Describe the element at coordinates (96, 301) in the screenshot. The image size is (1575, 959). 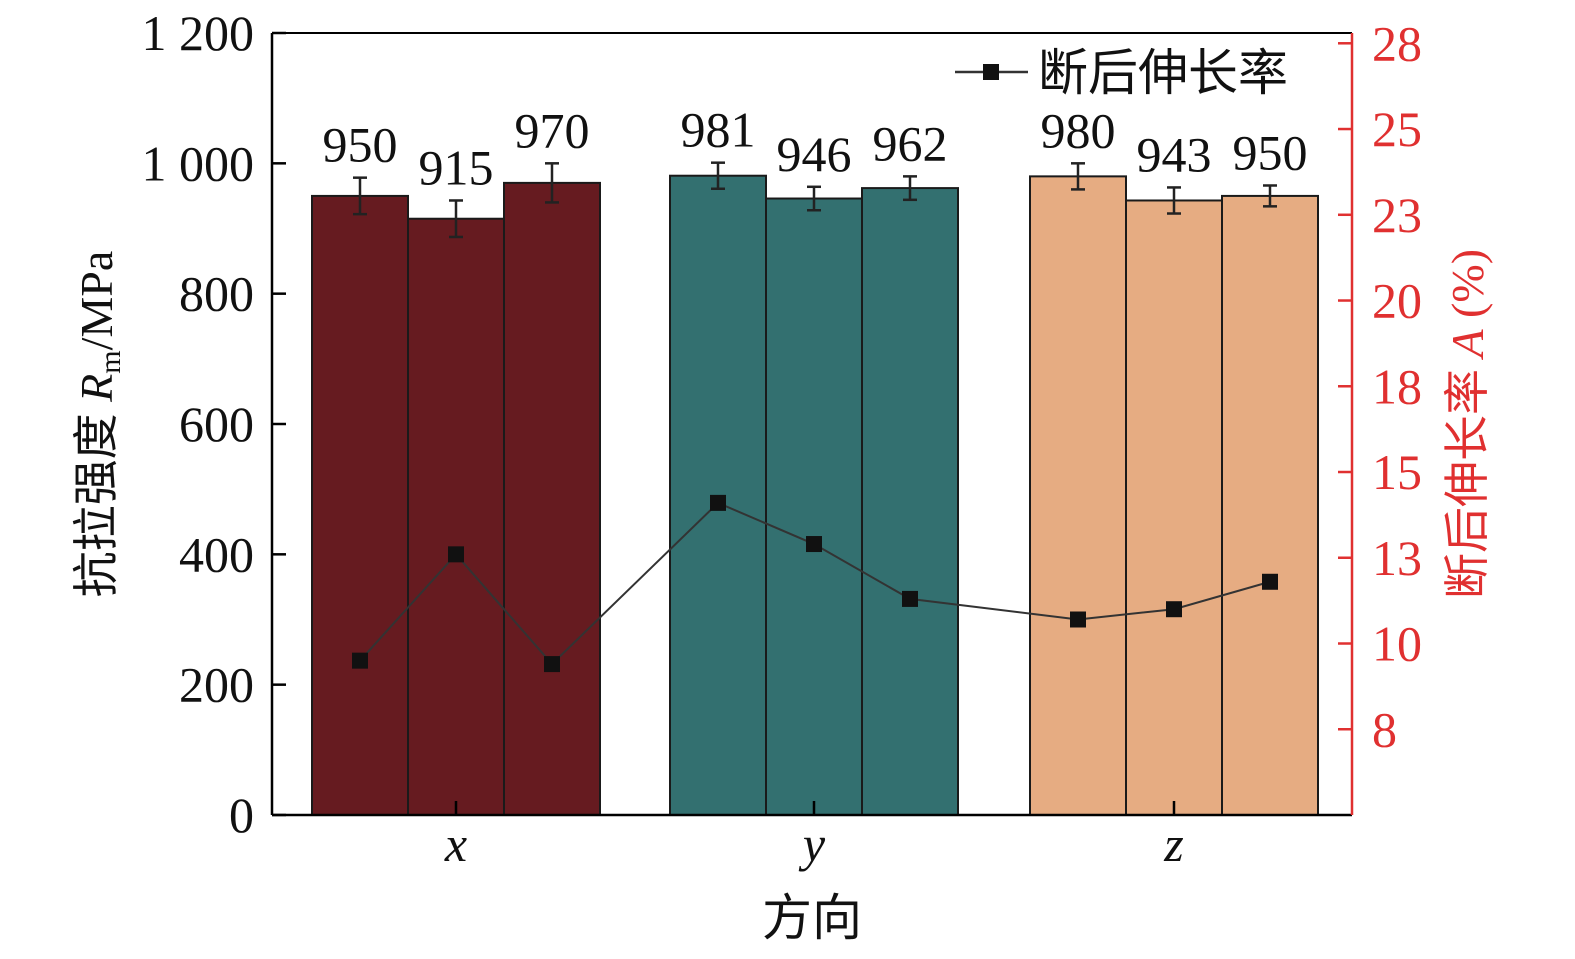
I see `y-left-title-unit: /MPa` at that location.